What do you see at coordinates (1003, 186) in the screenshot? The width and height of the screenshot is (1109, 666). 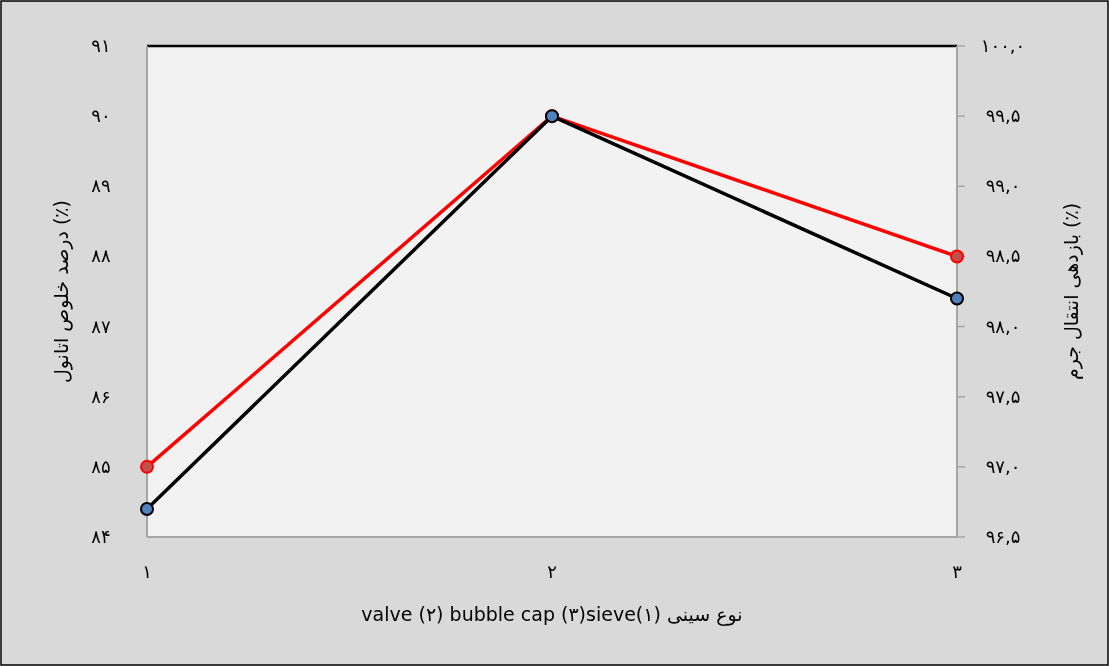 I see `y2-tick-label: ۹۹,۰` at bounding box center [1003, 186].